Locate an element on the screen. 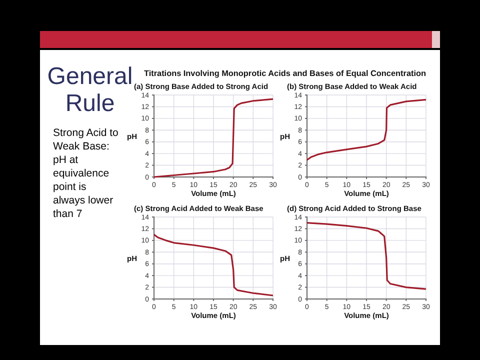 The image size is (480, 360). text: General Rule is located at coordinates (90, 90).